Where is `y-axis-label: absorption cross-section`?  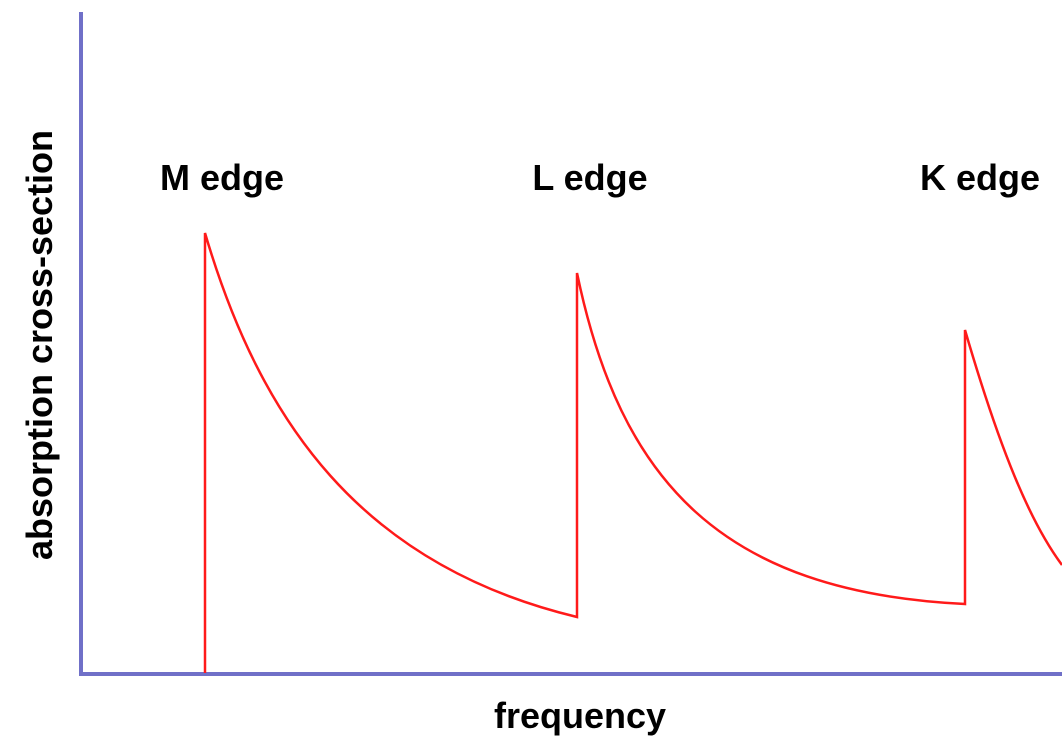
y-axis-label: absorption cross-section is located at coordinates (39, 345).